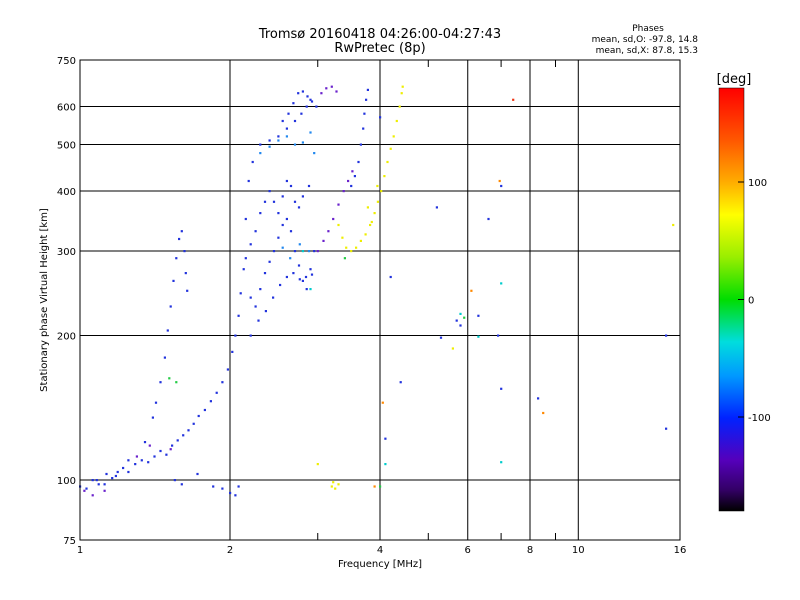 Image resolution: width=800 pixels, height=600 pixels. I want to click on x-tick-label: 6, so click(468, 550).